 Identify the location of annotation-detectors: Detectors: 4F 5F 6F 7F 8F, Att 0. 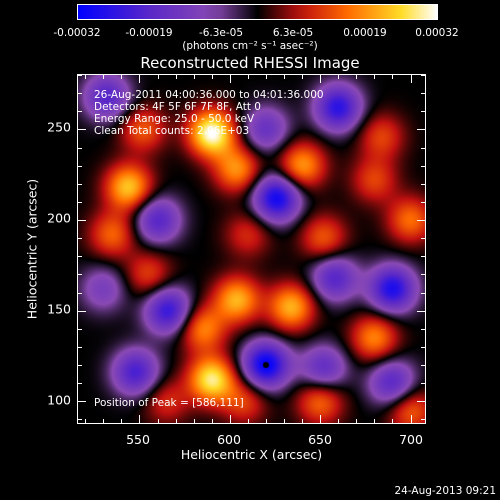
(177, 107).